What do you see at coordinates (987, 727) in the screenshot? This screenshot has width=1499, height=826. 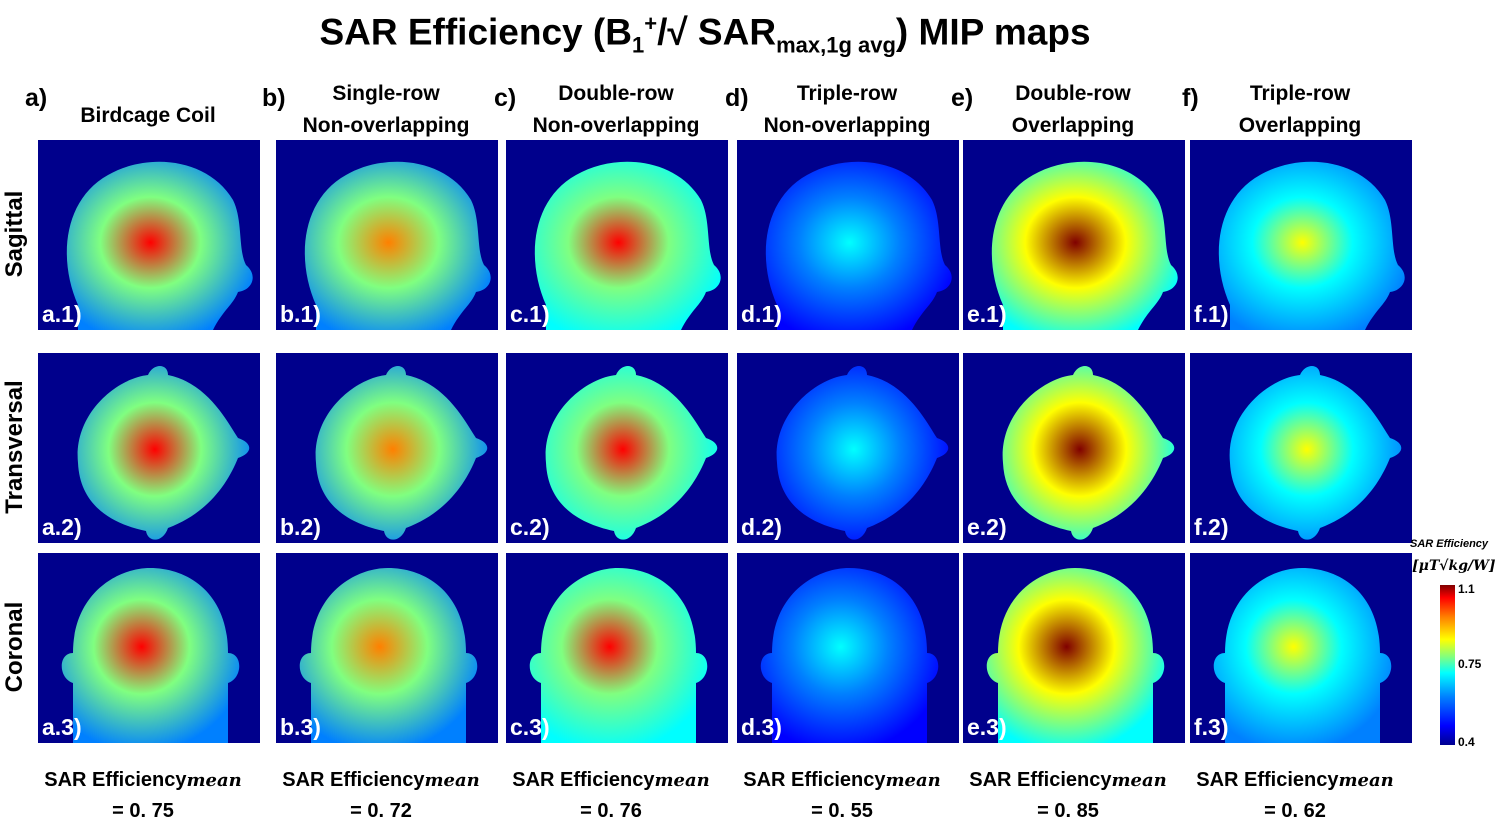 I see `panel-tag: e.3)` at bounding box center [987, 727].